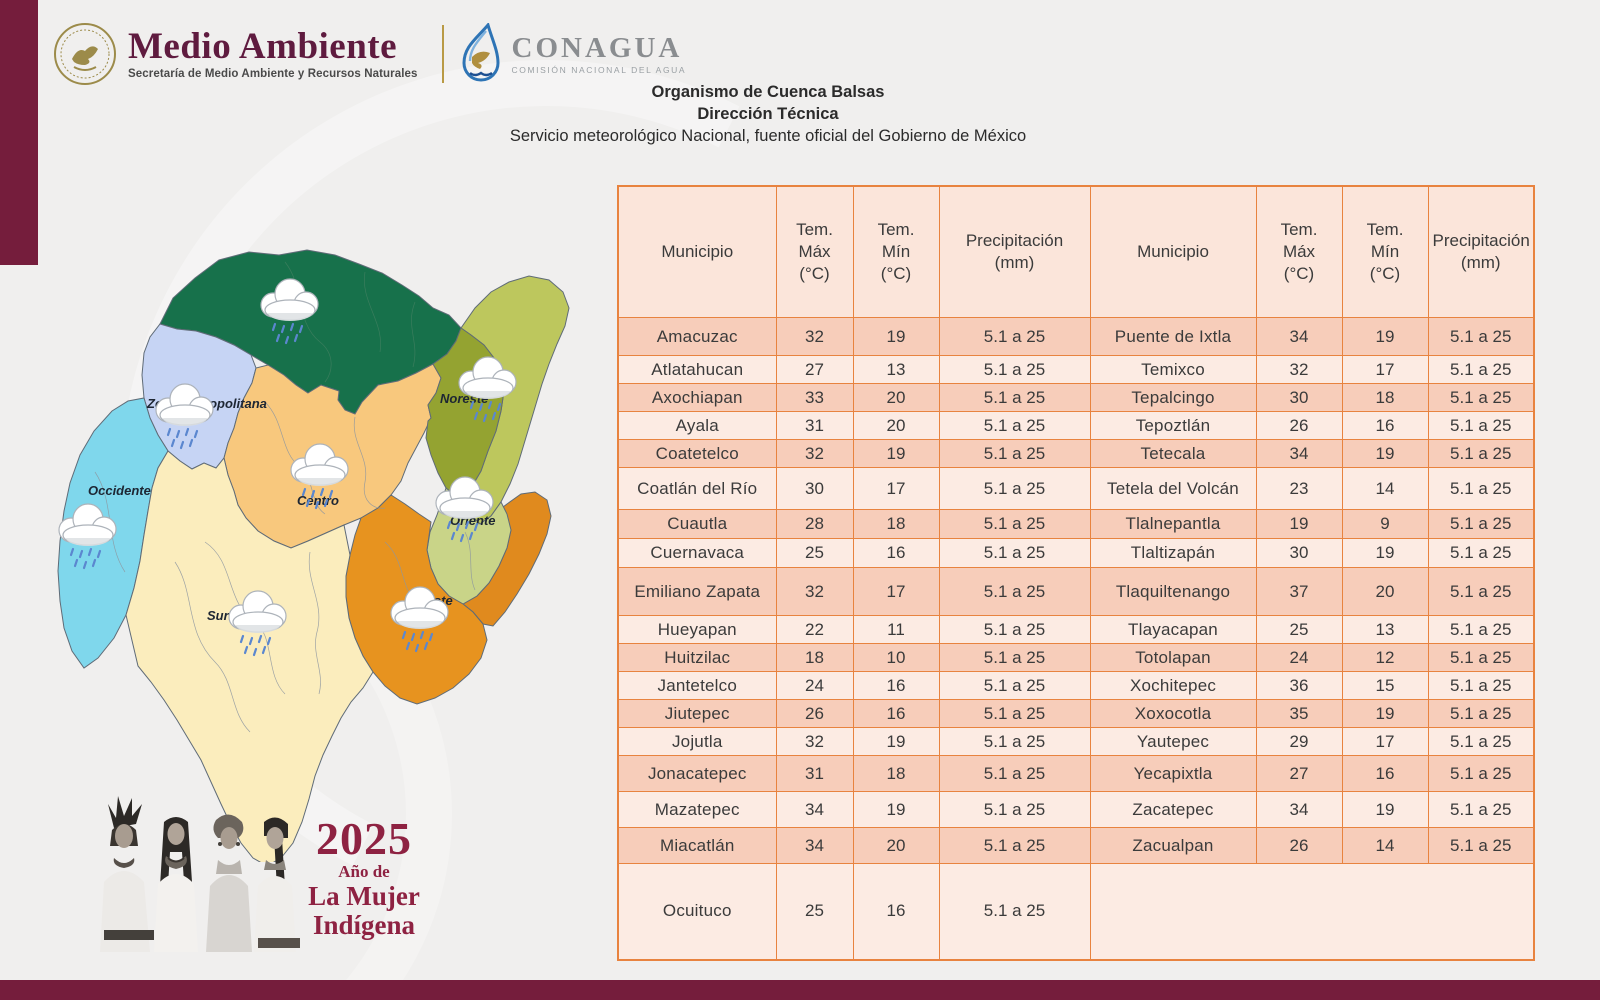 This screenshot has height=1000, width=1600. Describe the element at coordinates (1173, 773) in the screenshot. I see `municipality-cell: Yecapixtla` at that location.